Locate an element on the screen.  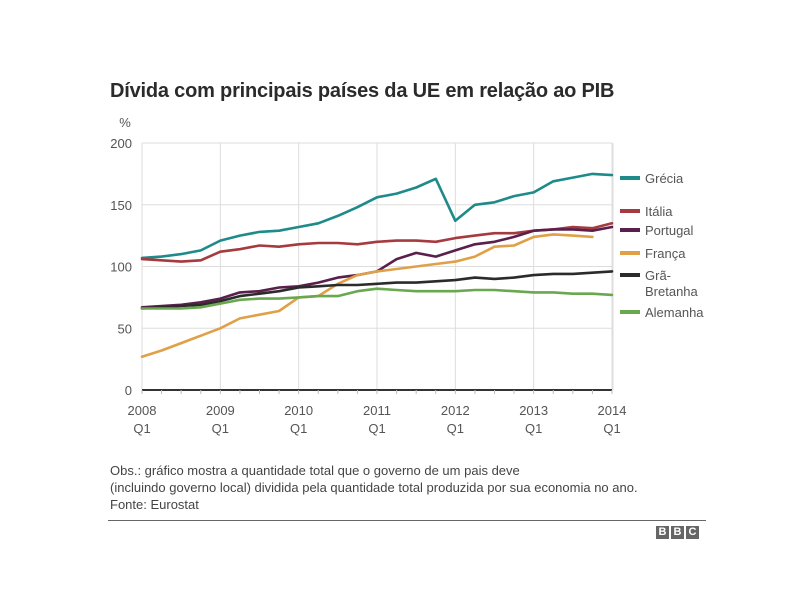
y-tick-label: 100 is located at coordinates (121, 267).